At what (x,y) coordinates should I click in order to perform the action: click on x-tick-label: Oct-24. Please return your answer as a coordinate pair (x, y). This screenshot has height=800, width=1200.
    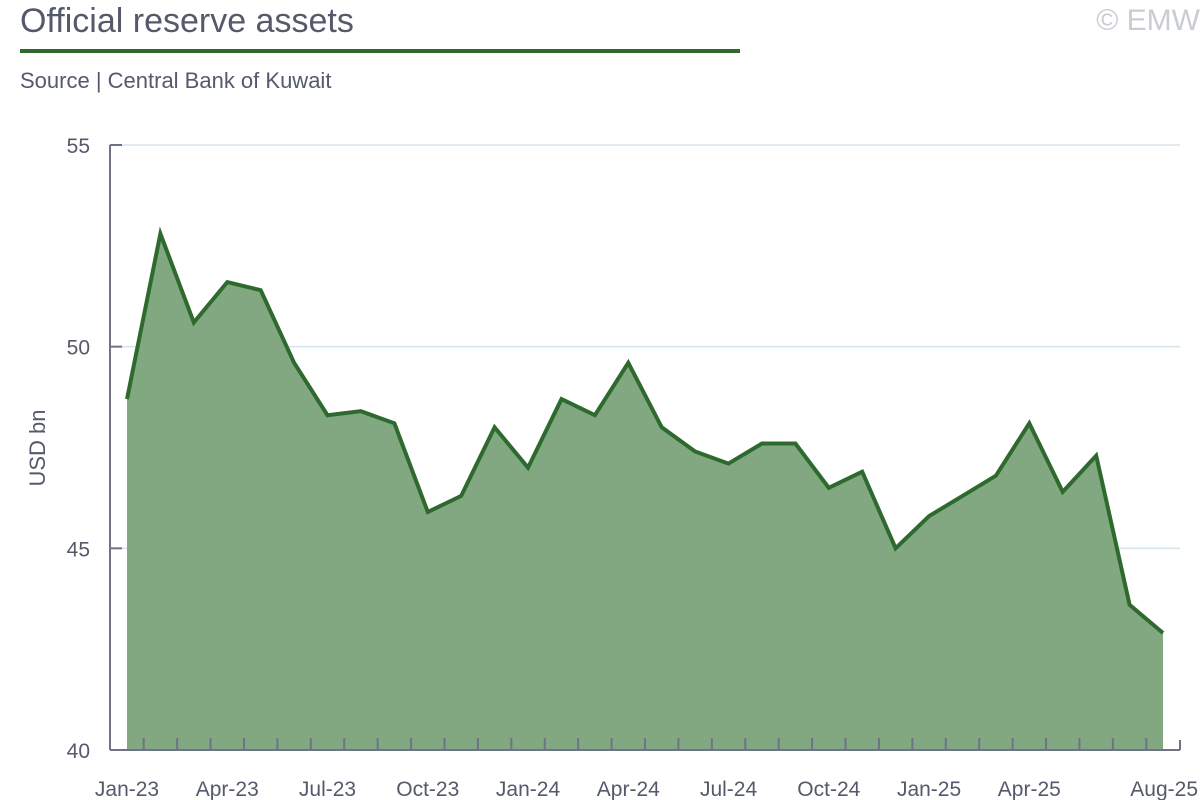
    Looking at the image, I should click on (828, 789).